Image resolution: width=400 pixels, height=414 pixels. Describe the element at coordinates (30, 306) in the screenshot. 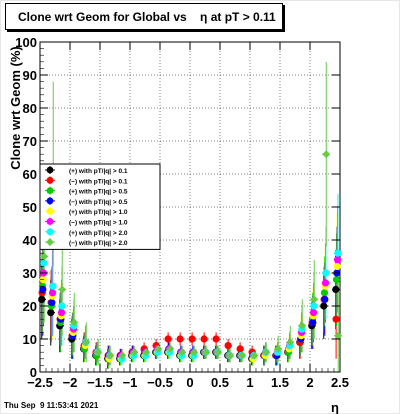

I see `y-tick-label: 20` at that location.